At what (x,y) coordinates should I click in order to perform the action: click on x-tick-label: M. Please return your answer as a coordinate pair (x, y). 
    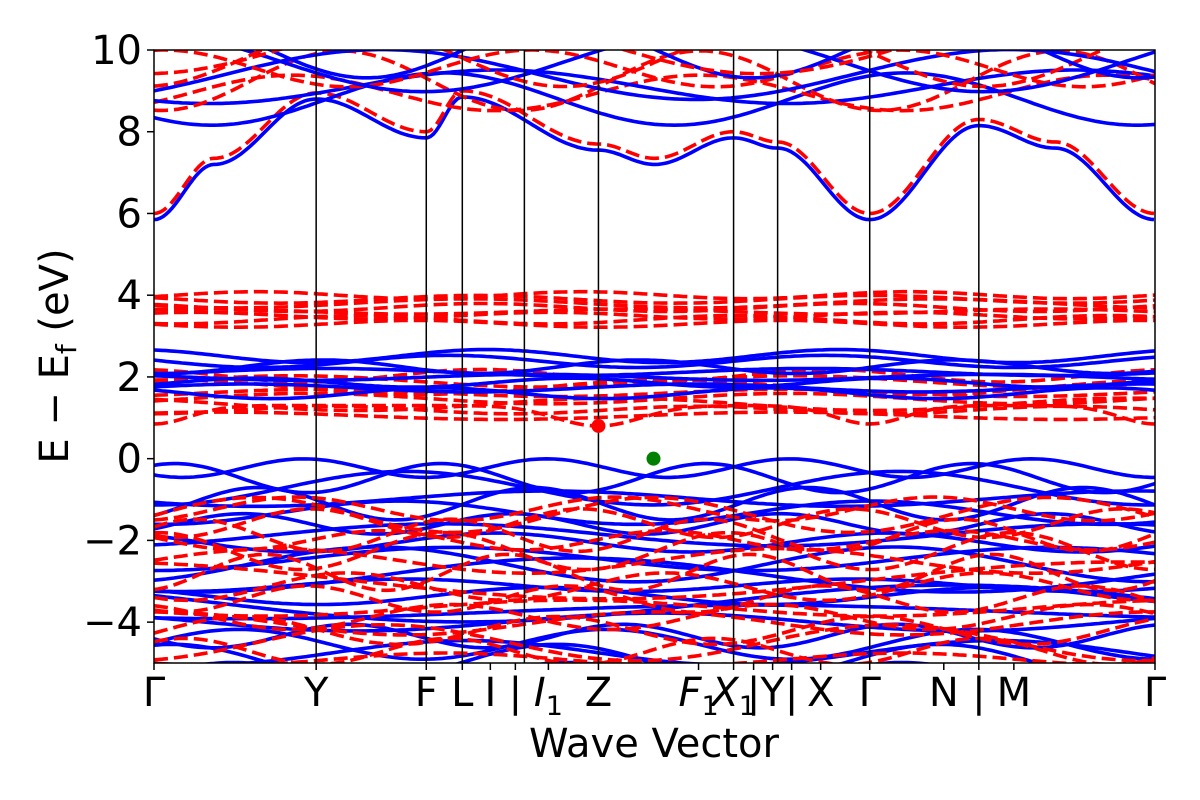
    Looking at the image, I should click on (1014, 693).